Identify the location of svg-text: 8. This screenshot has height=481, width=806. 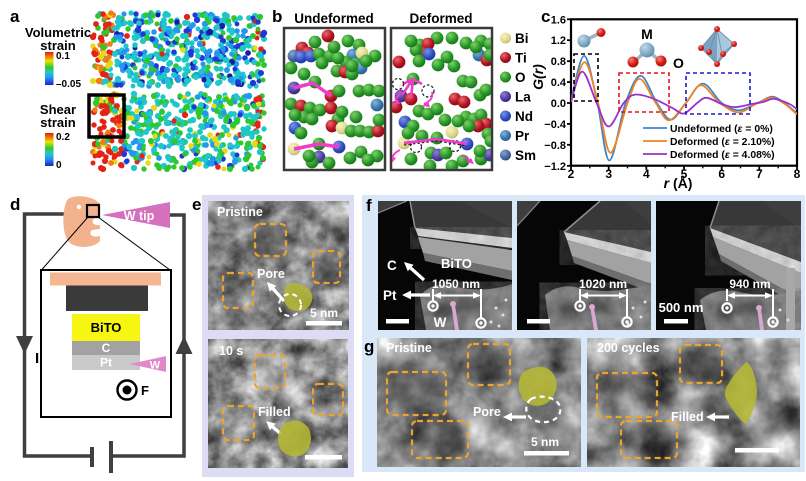
(797, 174).